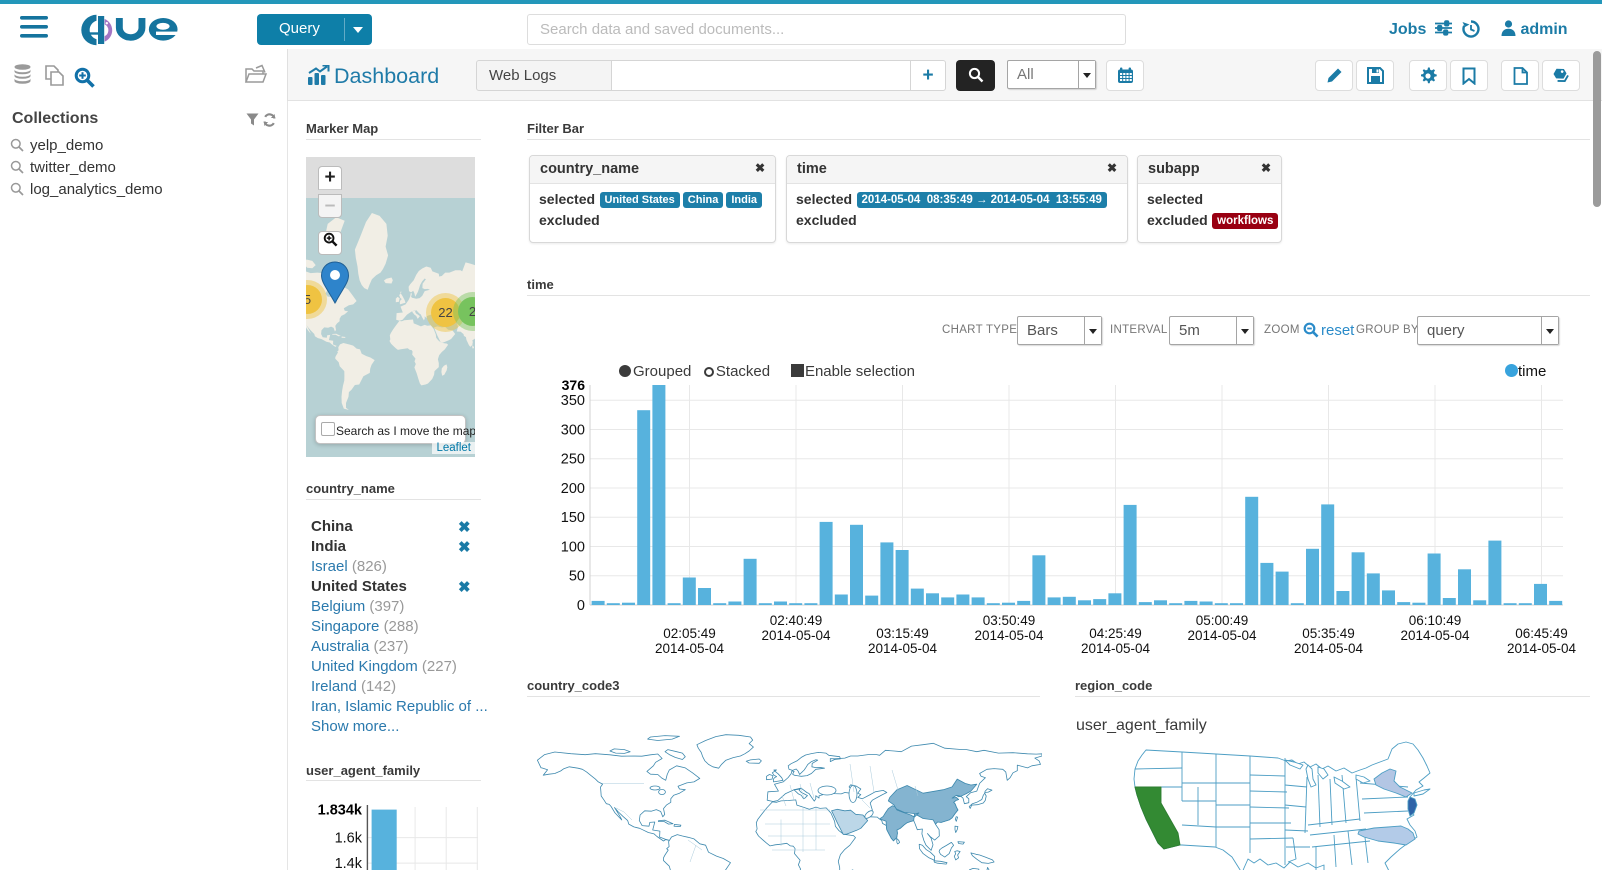 This screenshot has width=1602, height=870. What do you see at coordinates (574, 385) in the screenshot?
I see `svg-text: 376` at bounding box center [574, 385].